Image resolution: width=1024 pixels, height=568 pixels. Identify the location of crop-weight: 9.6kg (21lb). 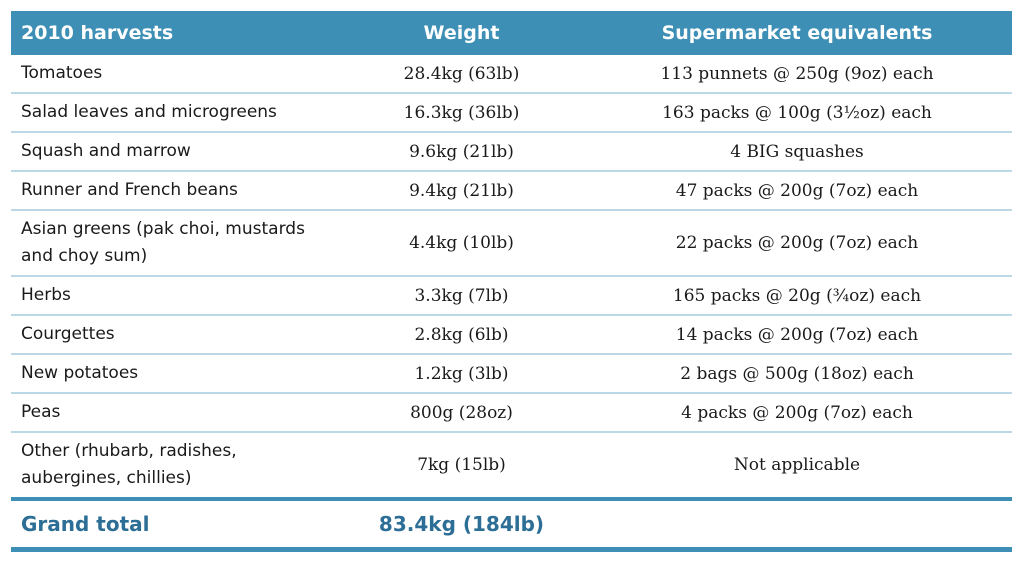
(461, 152).